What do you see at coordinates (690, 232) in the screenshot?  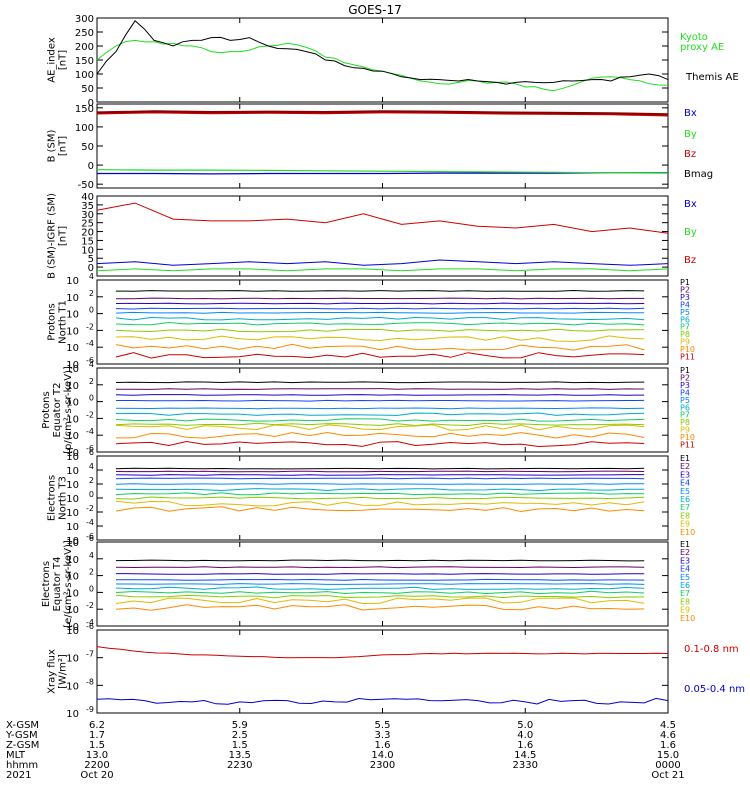 I see `legend-bigrf-by: By` at bounding box center [690, 232].